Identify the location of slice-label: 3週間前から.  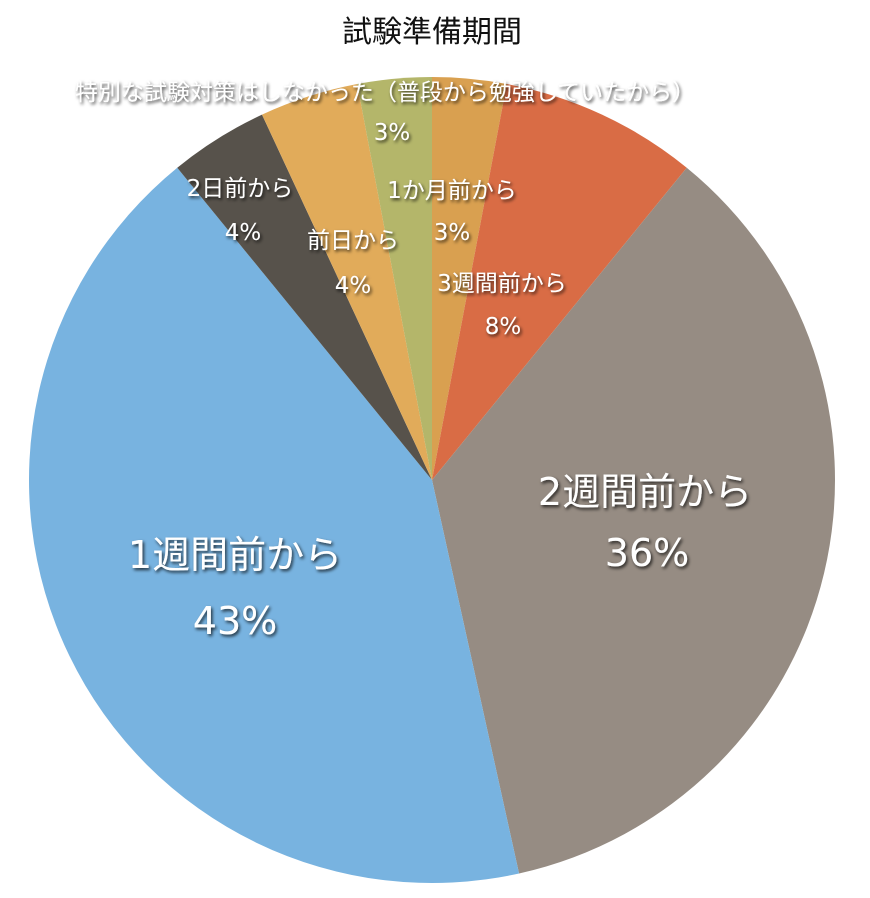
(502, 284).